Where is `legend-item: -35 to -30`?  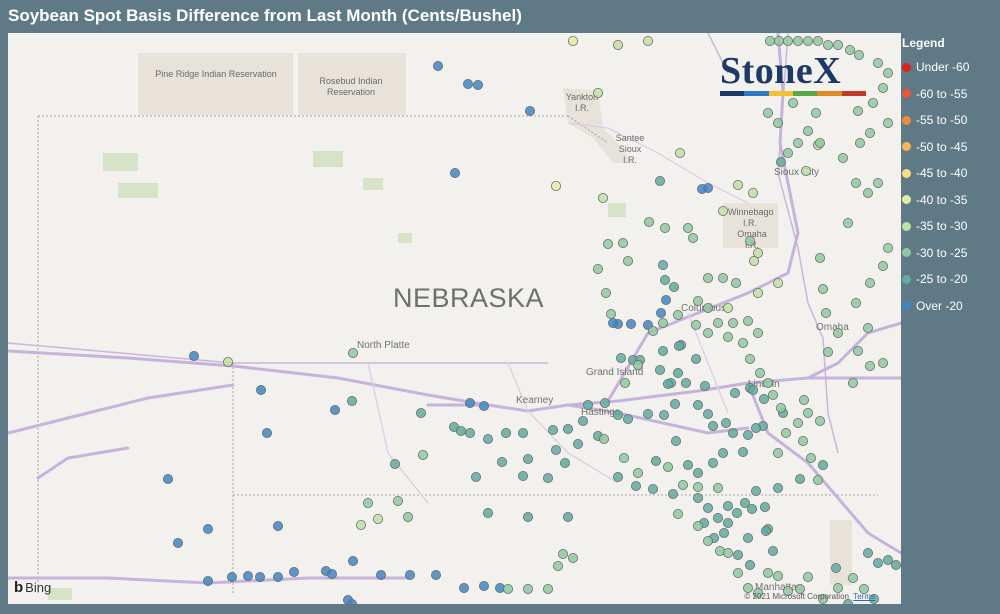 legend-item: -35 to -30 is located at coordinates (950, 226).